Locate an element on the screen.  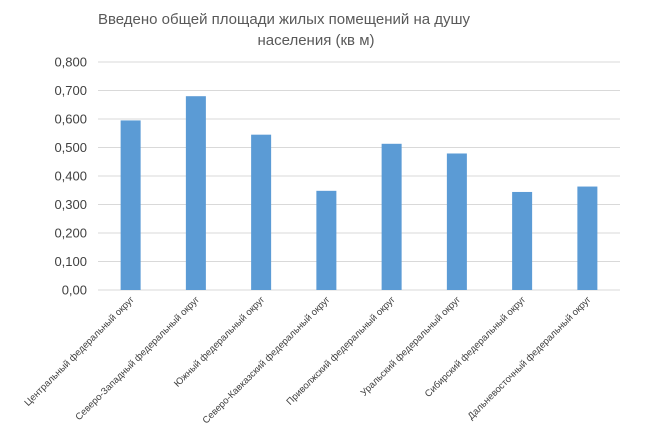
y-tick-label: 0,100 is located at coordinates (70, 261).